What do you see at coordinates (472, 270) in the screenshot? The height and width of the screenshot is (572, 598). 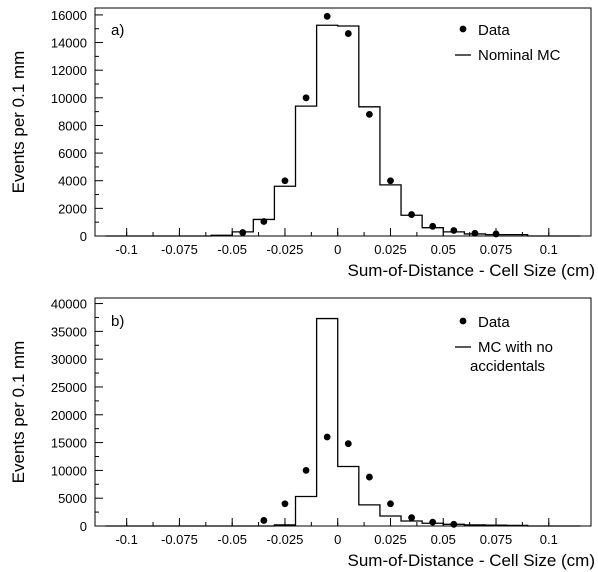 I see `panel-a-xlabel: Sum-of-Distance - Cell Size (cm)` at bounding box center [472, 270].